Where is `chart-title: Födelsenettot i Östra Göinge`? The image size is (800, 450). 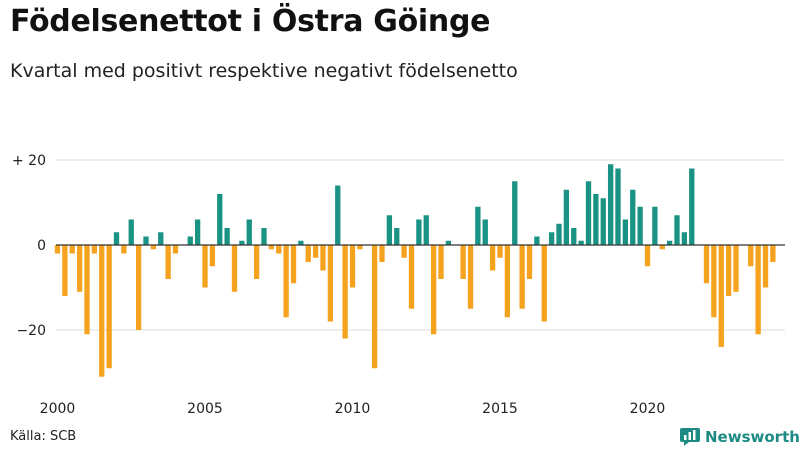 chart-title: Födelsenettot i Östra Göinge is located at coordinates (250, 21).